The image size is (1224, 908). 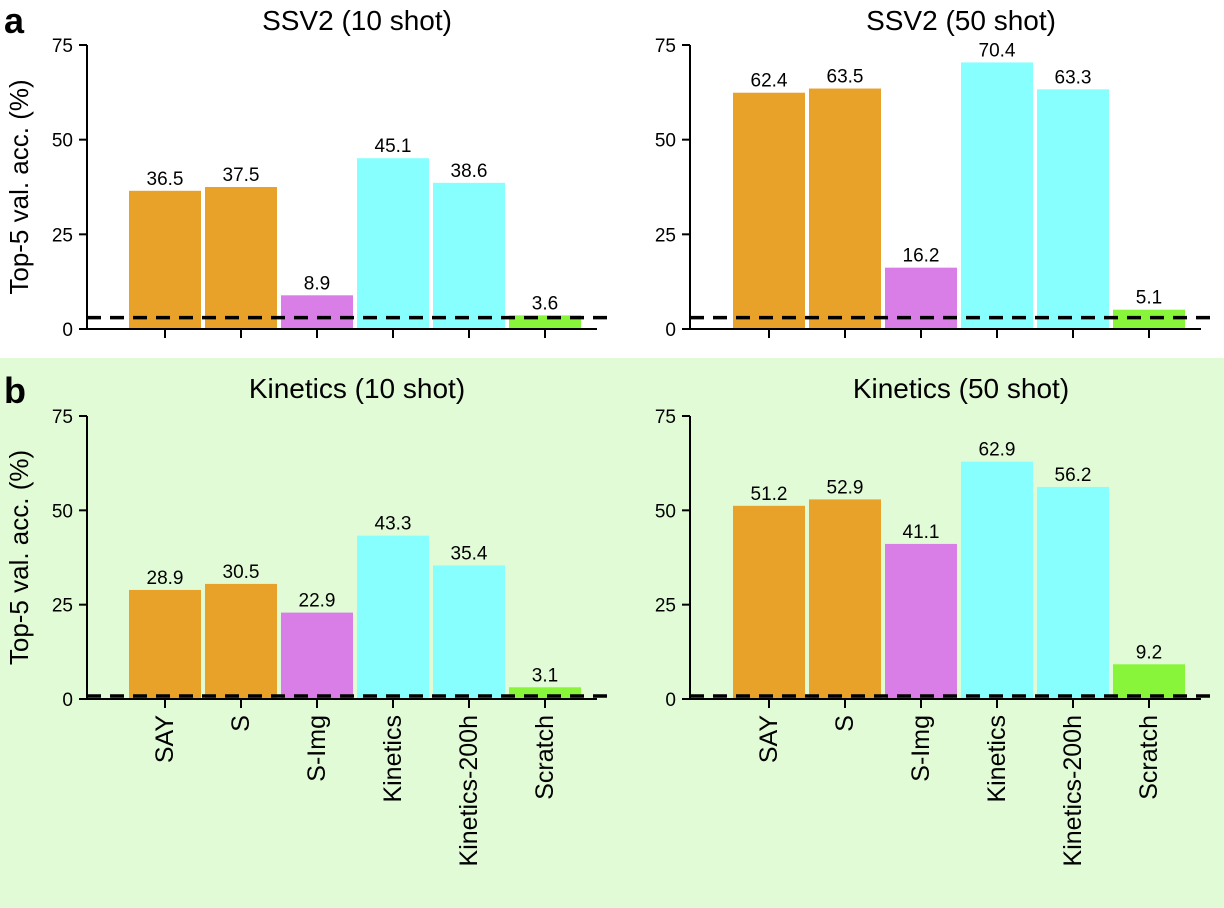 I want to click on value-label-kinetics-200h: 56.2, so click(x=1073, y=475).